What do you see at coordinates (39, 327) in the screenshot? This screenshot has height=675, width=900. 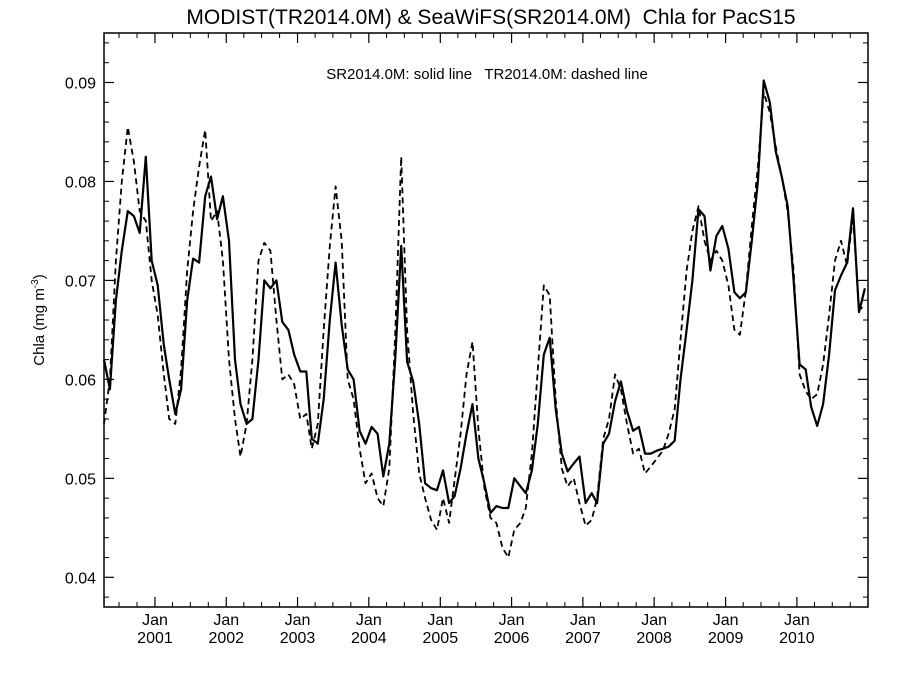 I see `y-axis-label-text: Chla (mg m` at bounding box center [39, 327].